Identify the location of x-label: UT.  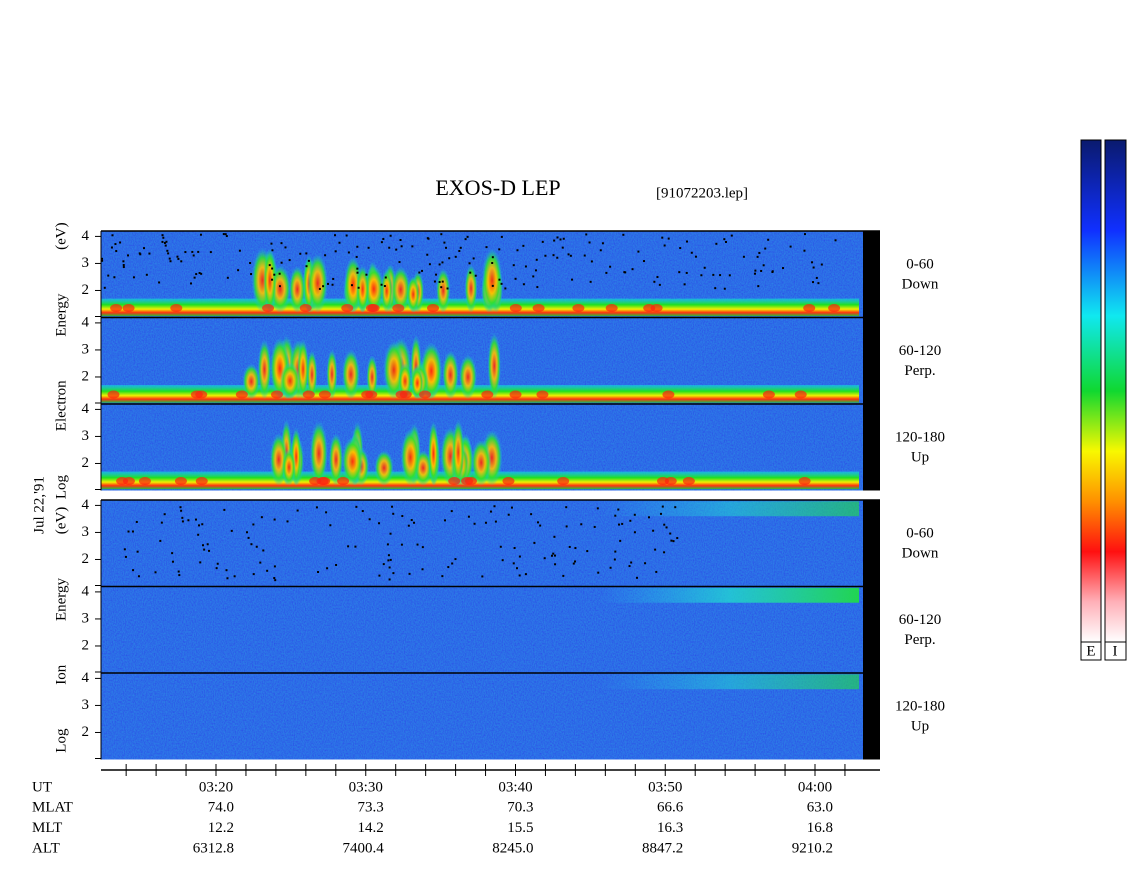
(42, 787).